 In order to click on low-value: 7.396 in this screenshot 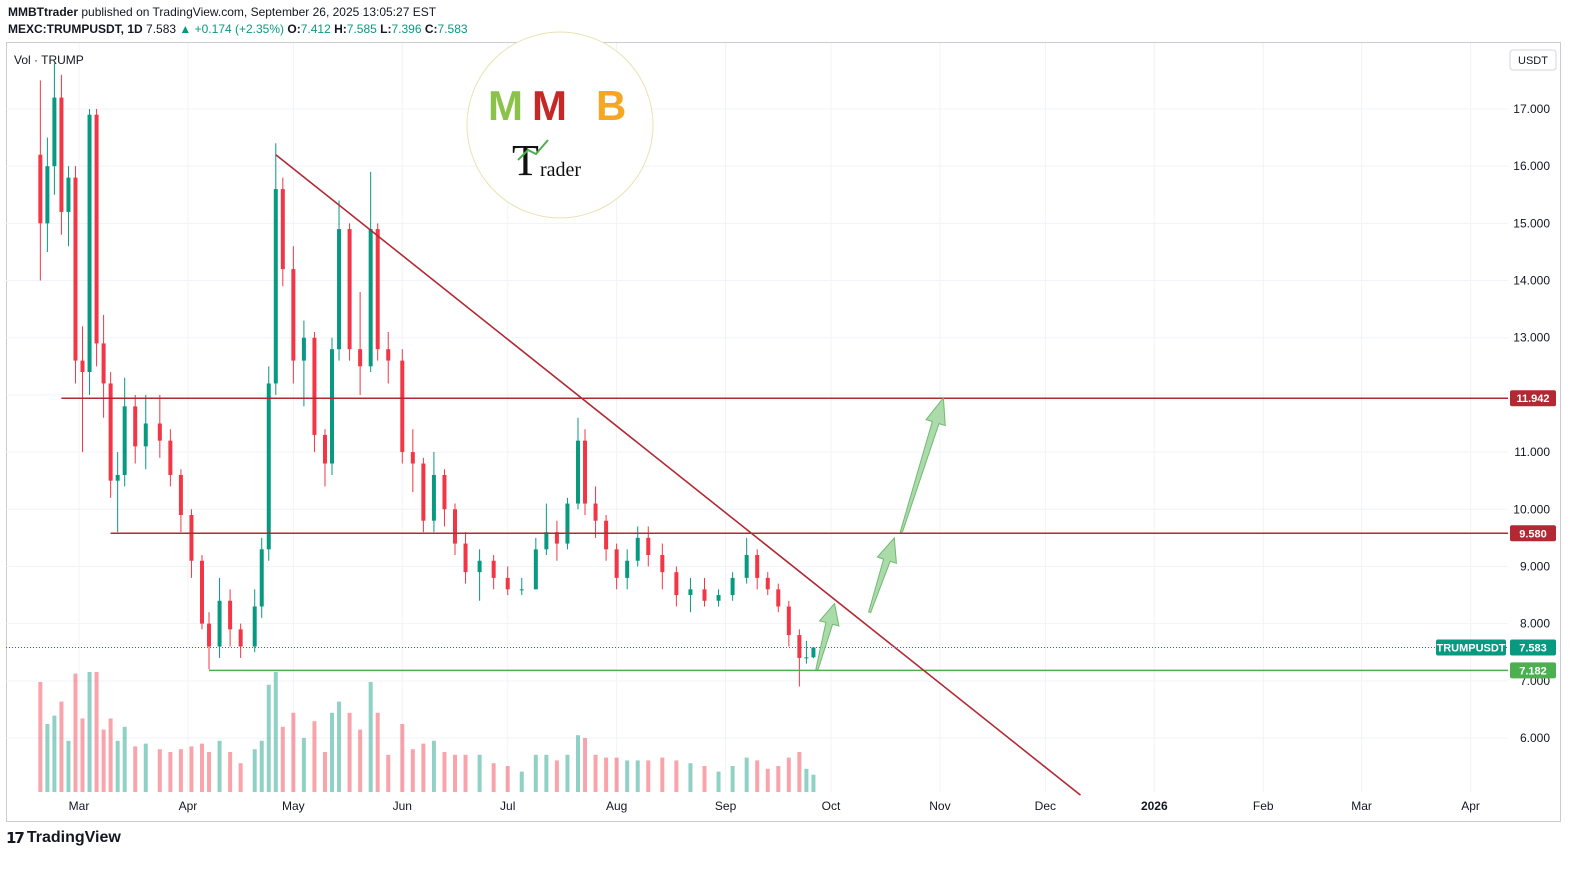, I will do `click(406, 29)`.